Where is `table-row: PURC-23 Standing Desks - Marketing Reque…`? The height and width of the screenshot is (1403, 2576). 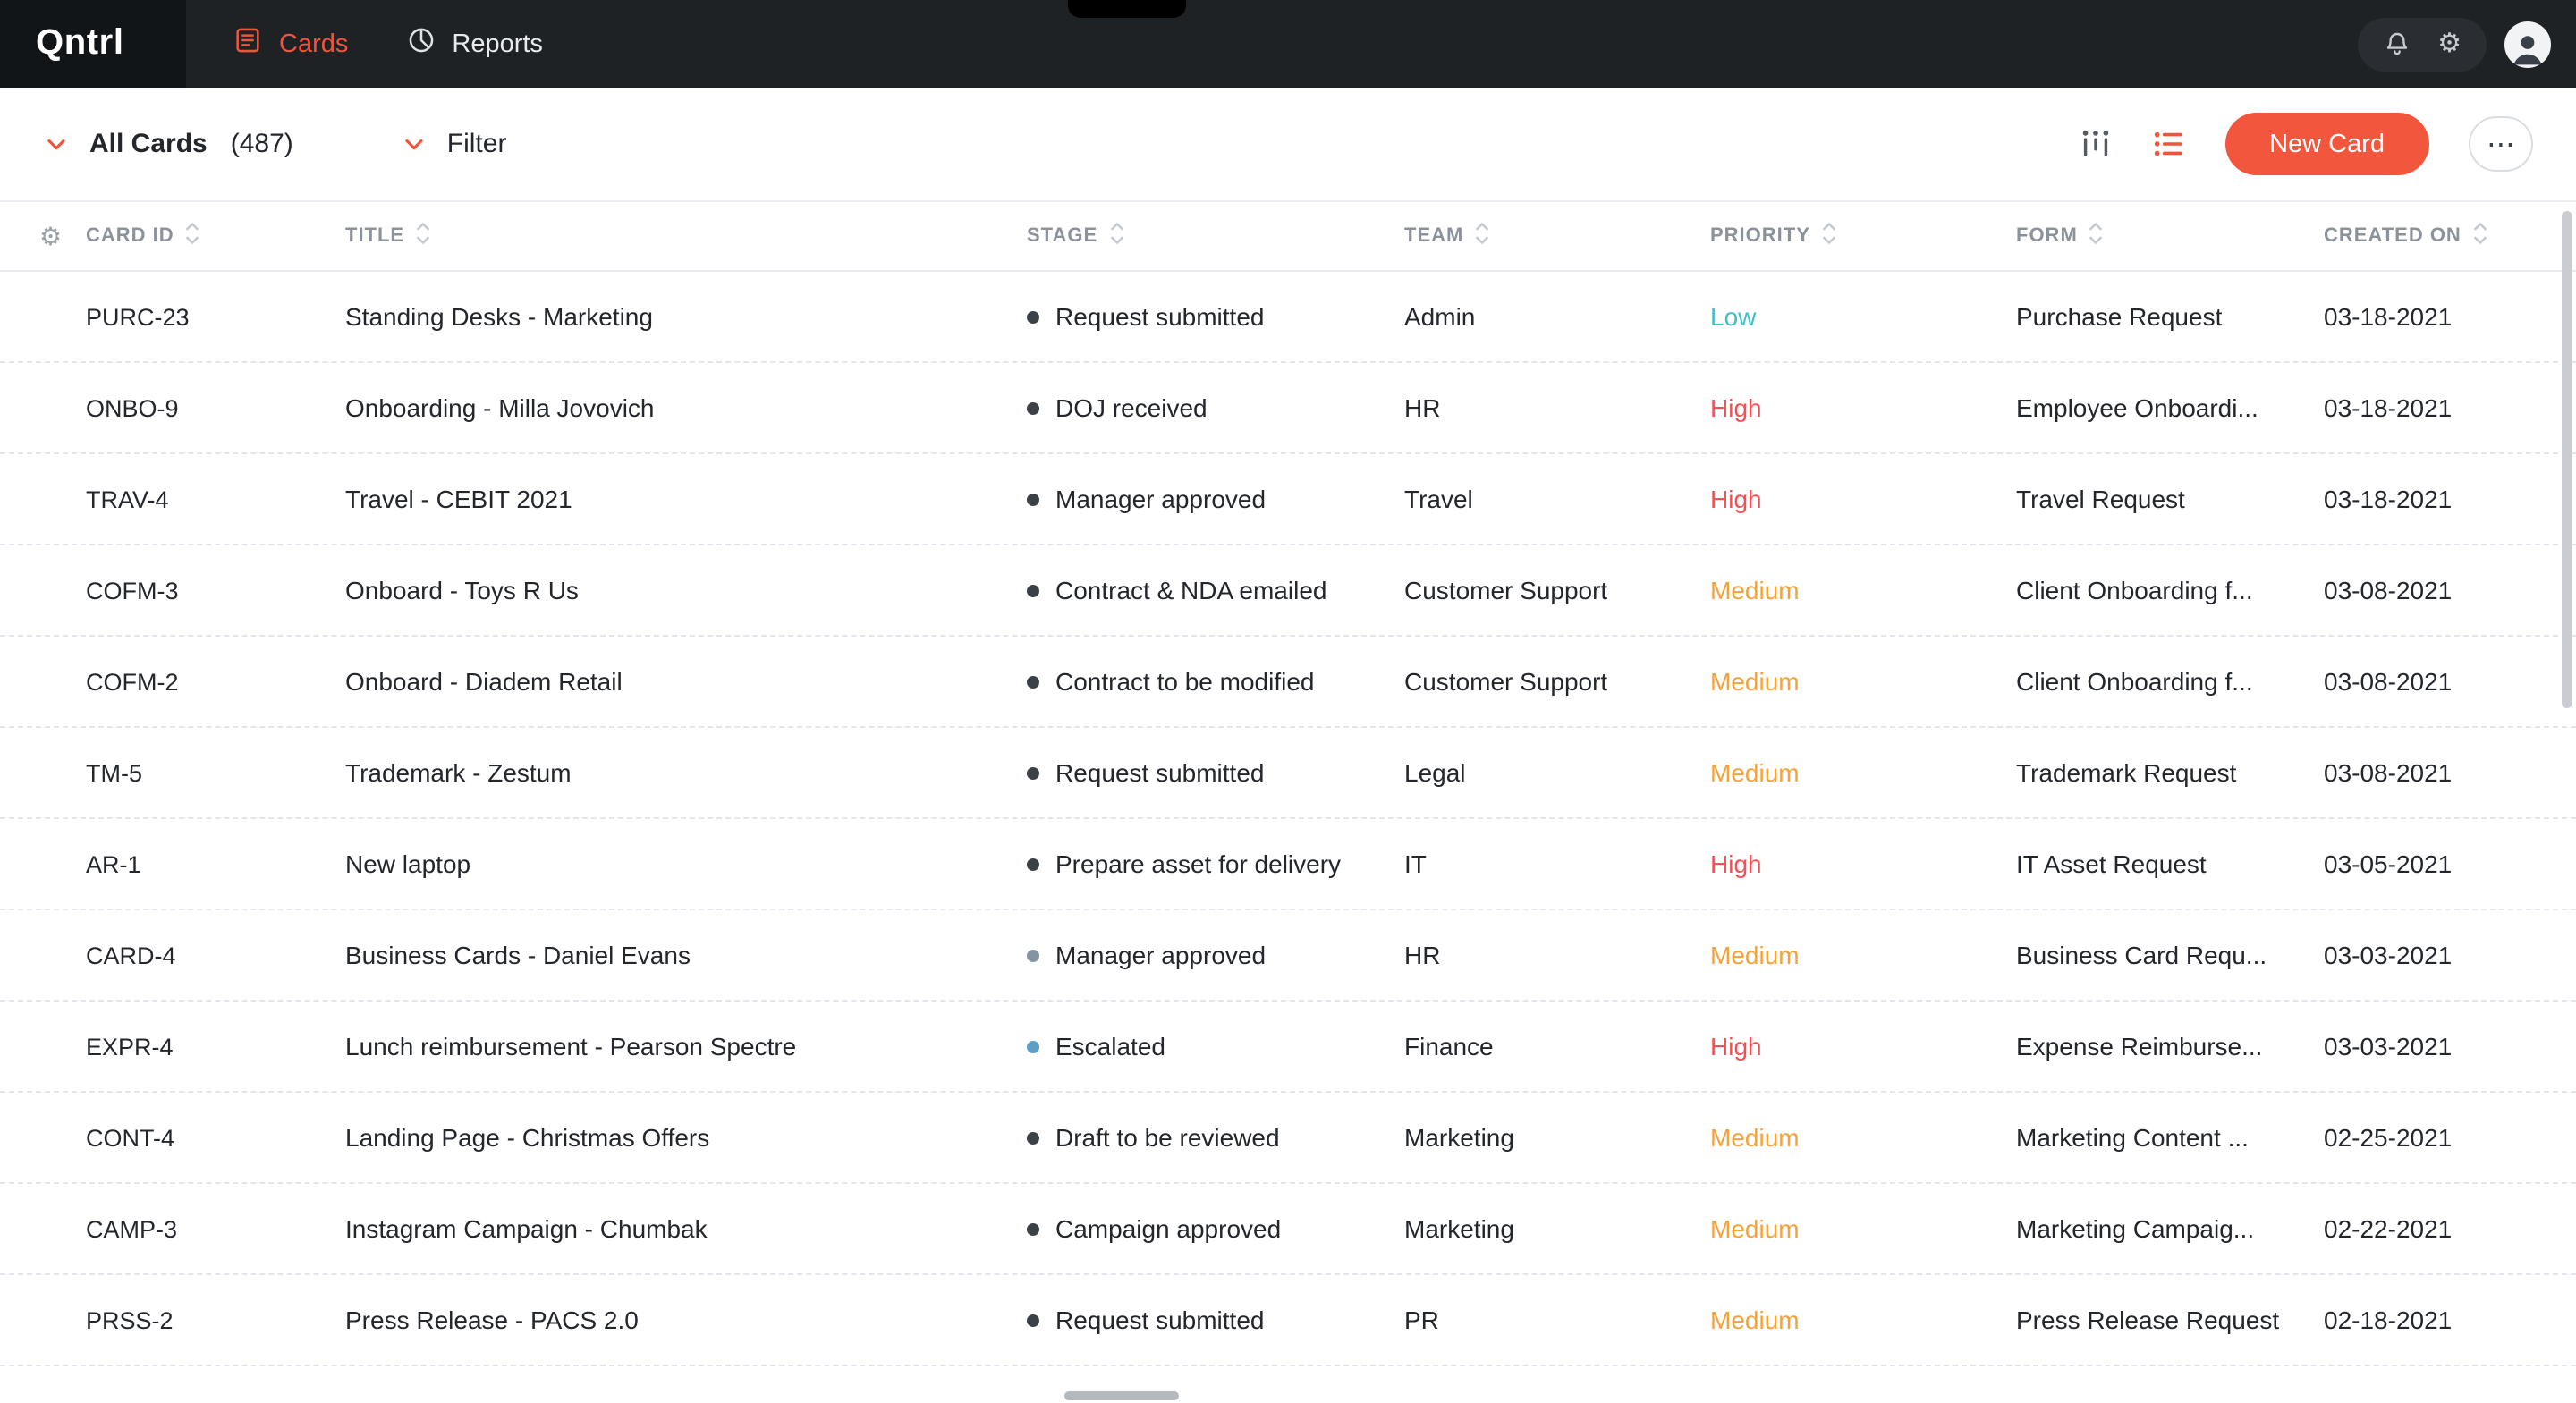 table-row: PURC-23 Standing Desks - Marketing Reque… is located at coordinates (1288, 317).